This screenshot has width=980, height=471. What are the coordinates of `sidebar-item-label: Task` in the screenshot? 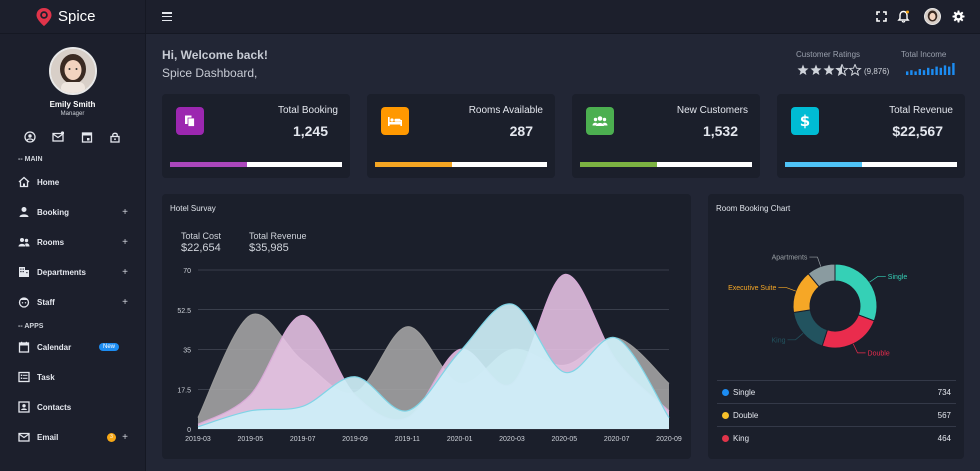 It's located at (46, 377).